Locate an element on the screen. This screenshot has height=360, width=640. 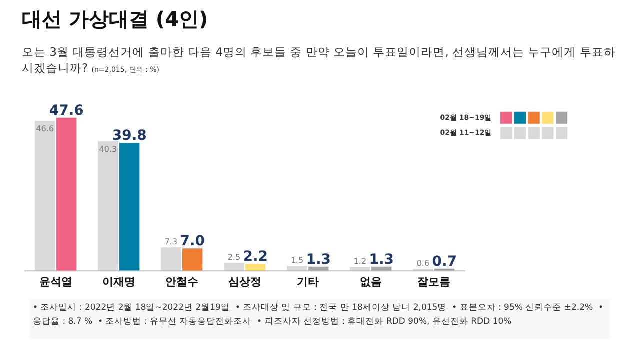
x-tick-label: 기타 is located at coordinates (307, 282).